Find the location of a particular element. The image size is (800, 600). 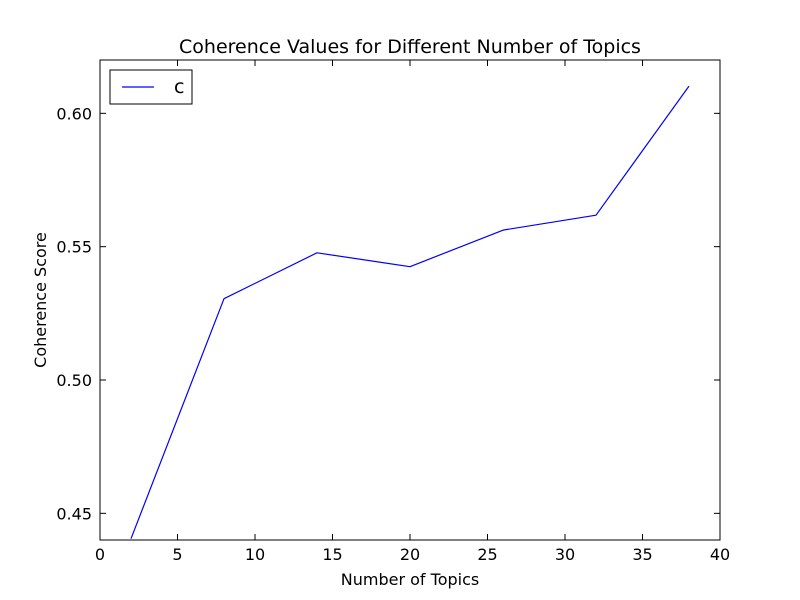

y-axis-label: Coherence Score is located at coordinates (40, 300).